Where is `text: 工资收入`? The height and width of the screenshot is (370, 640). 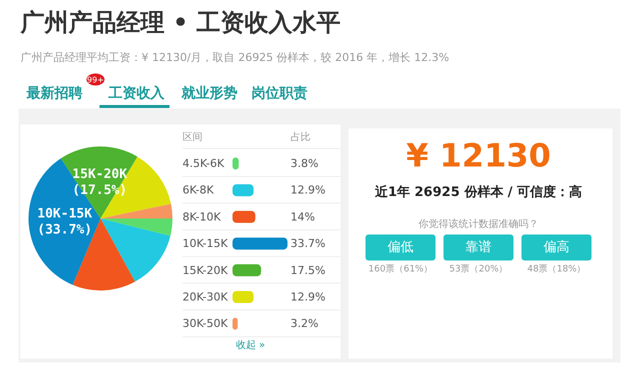
text: 工资收入 is located at coordinates (137, 94).